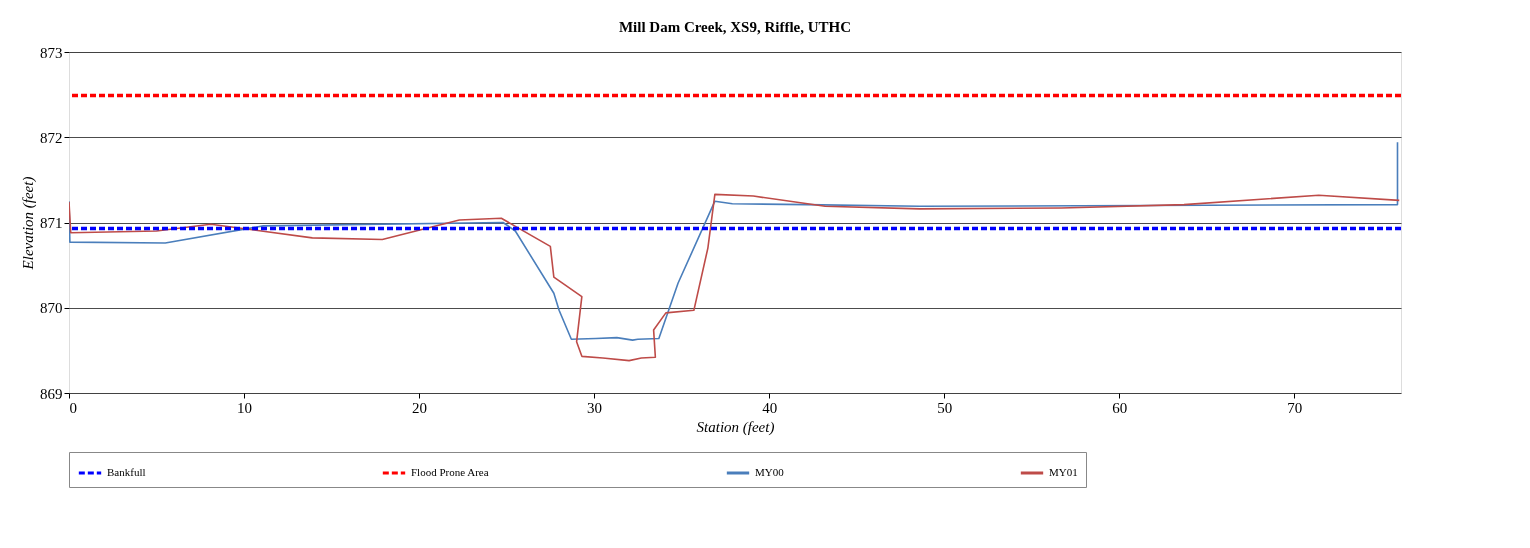  Describe the element at coordinates (245, 407) in the screenshot. I see `x-tick-label: 10` at that location.